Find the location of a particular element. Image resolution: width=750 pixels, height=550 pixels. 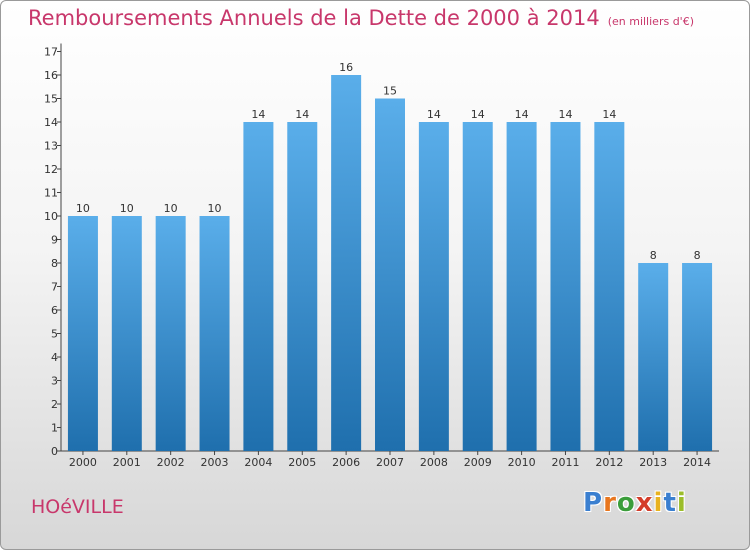

y-tick-label: 6 is located at coordinates (54, 310).